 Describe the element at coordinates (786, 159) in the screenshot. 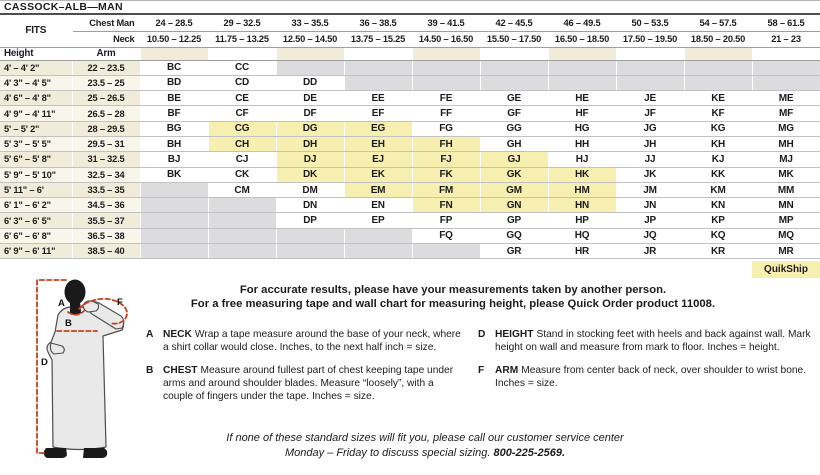

I see `size-cell: MJ` at that location.